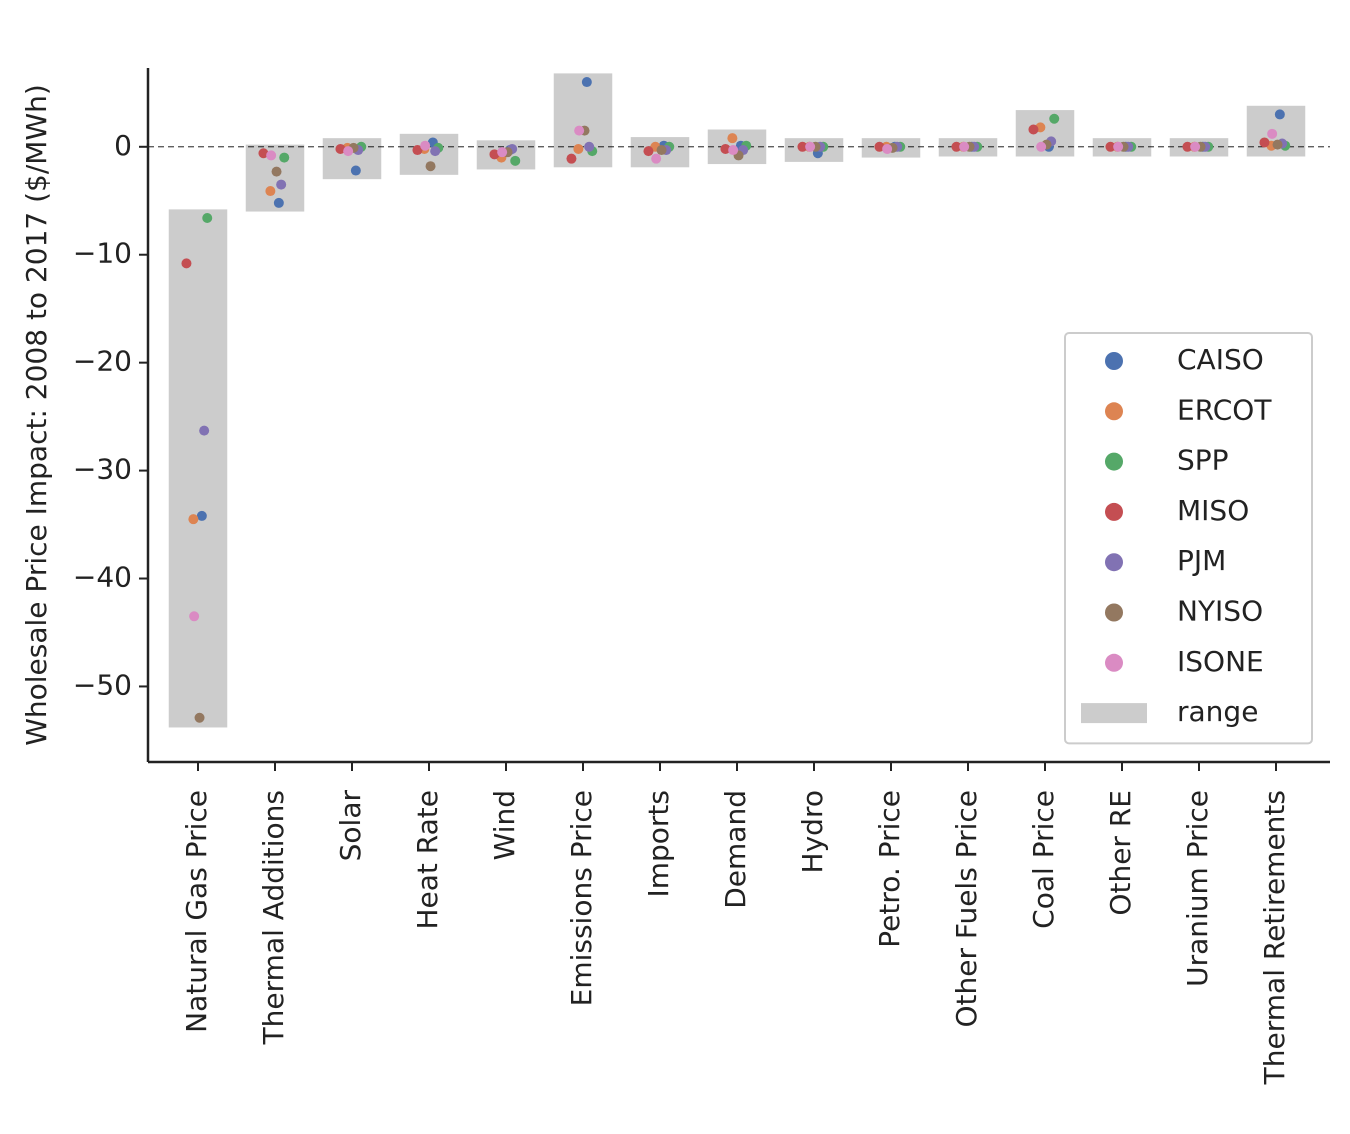  I want to click on x-tick-label: Natural Gas Price, so click(196, 911).